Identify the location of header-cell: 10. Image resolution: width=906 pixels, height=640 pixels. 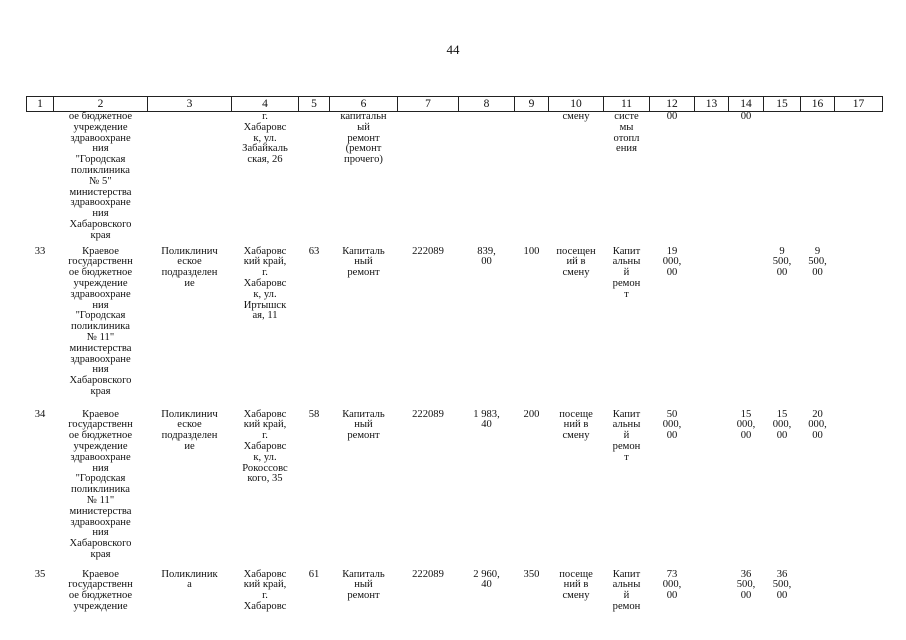
(576, 104).